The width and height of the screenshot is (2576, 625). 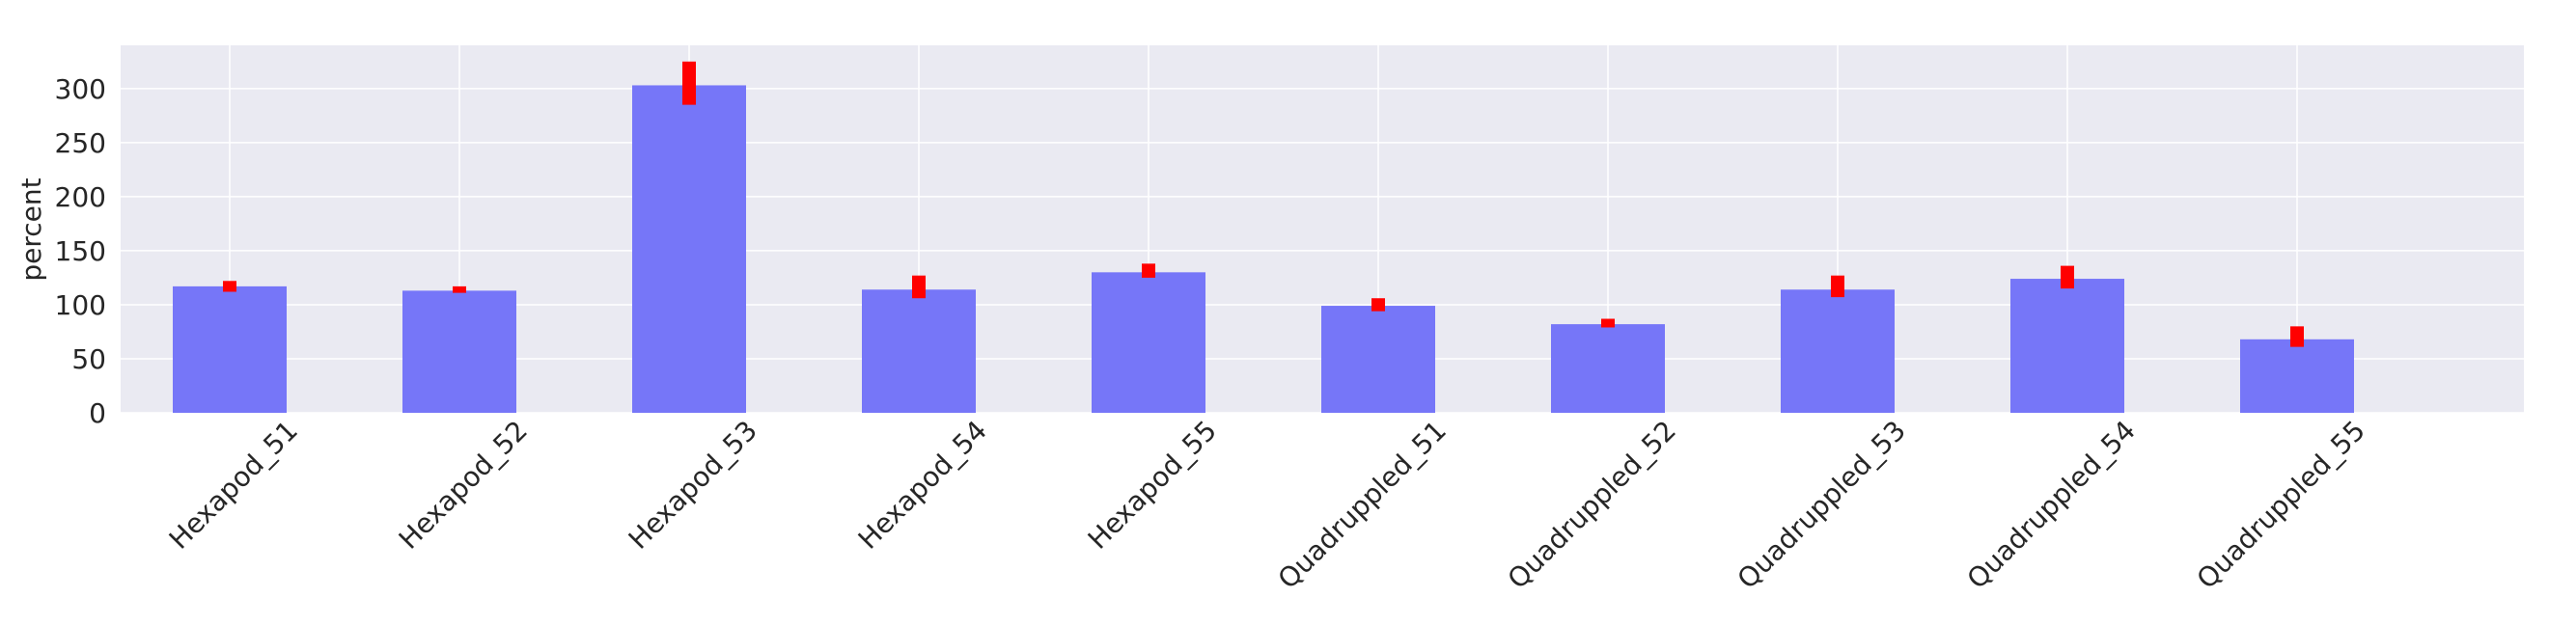 What do you see at coordinates (88, 359) in the screenshot?
I see `y-tick-label: 50` at bounding box center [88, 359].